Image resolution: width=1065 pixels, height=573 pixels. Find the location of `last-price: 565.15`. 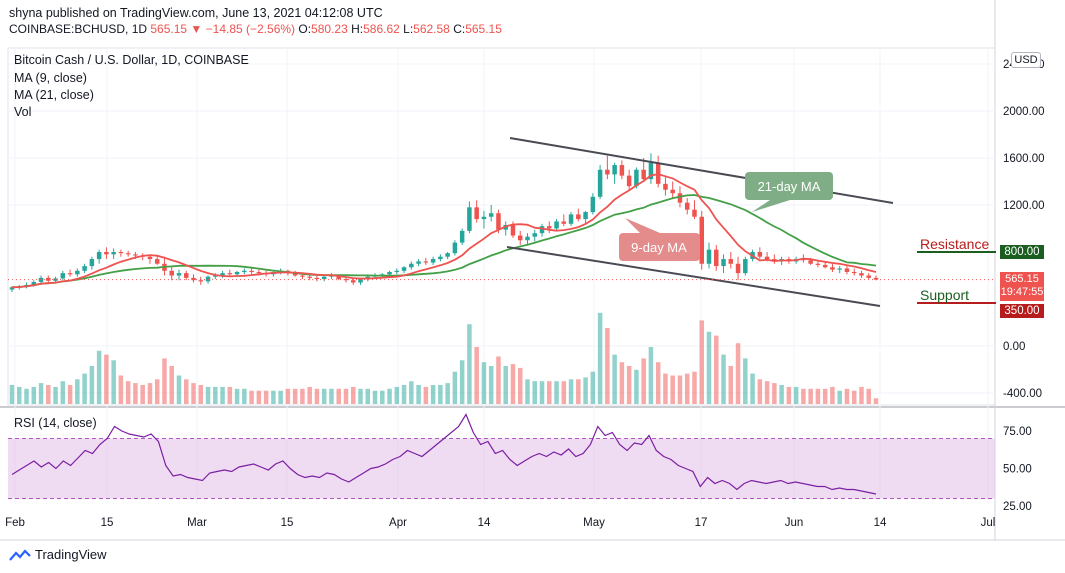

last-price: 565.15 is located at coordinates (1022, 279).